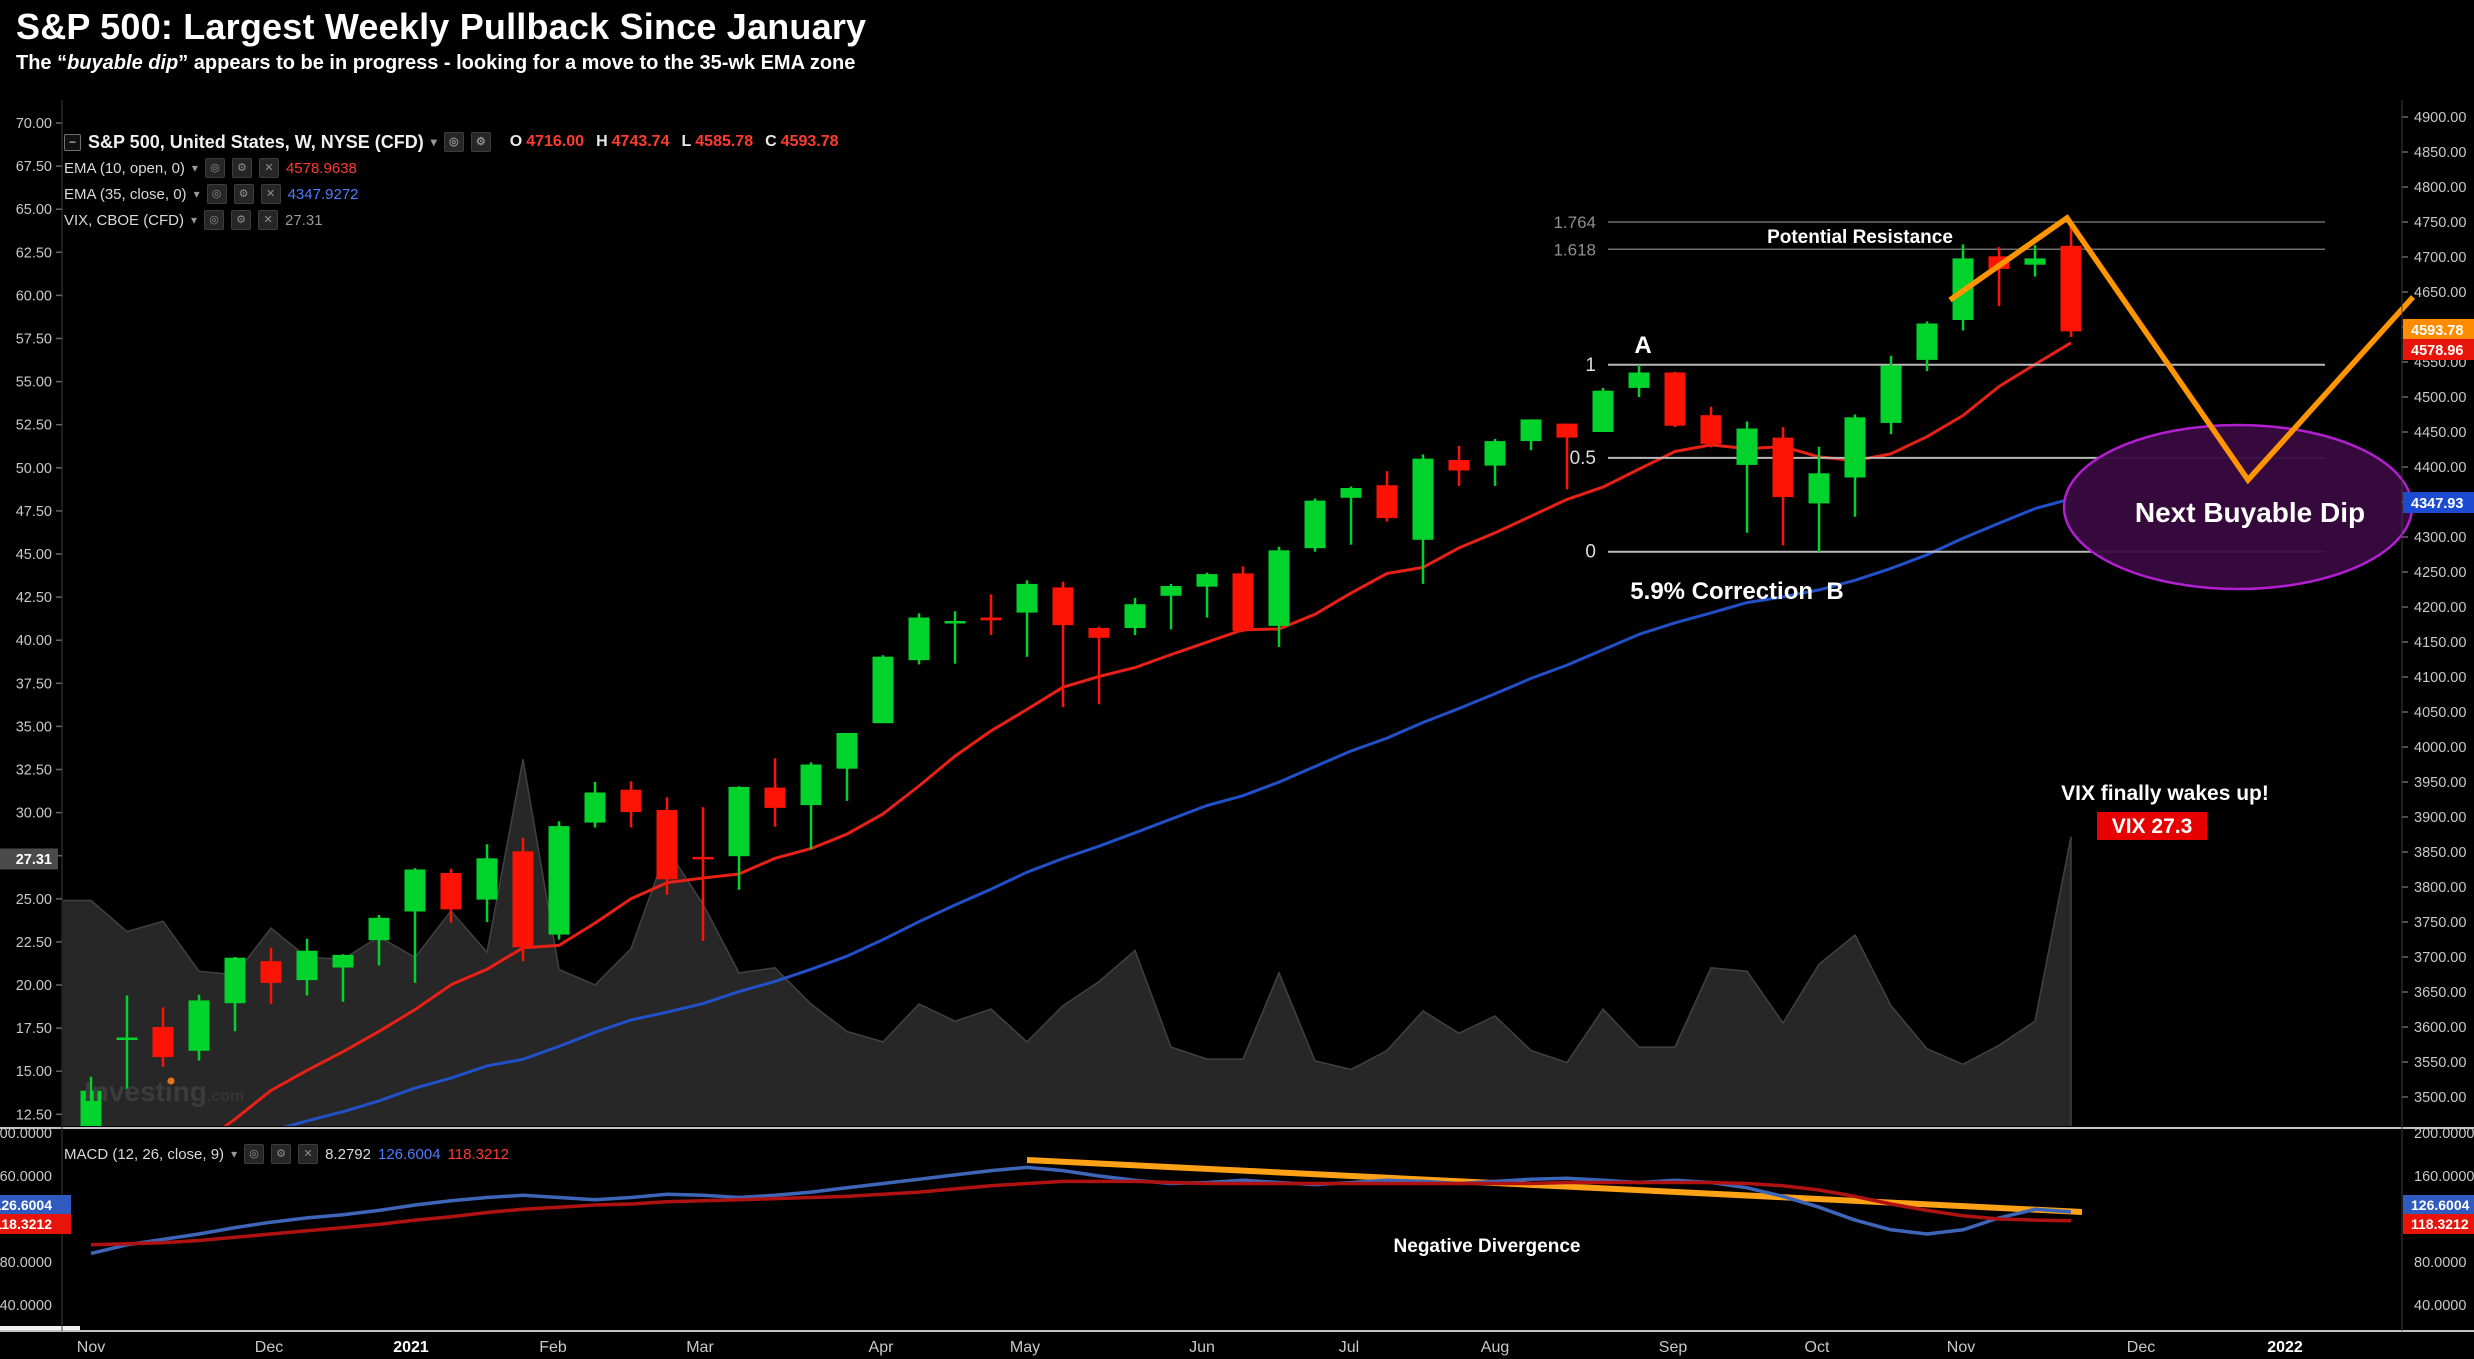  I want to click on vix-tick-label: 30.00, so click(34, 814).